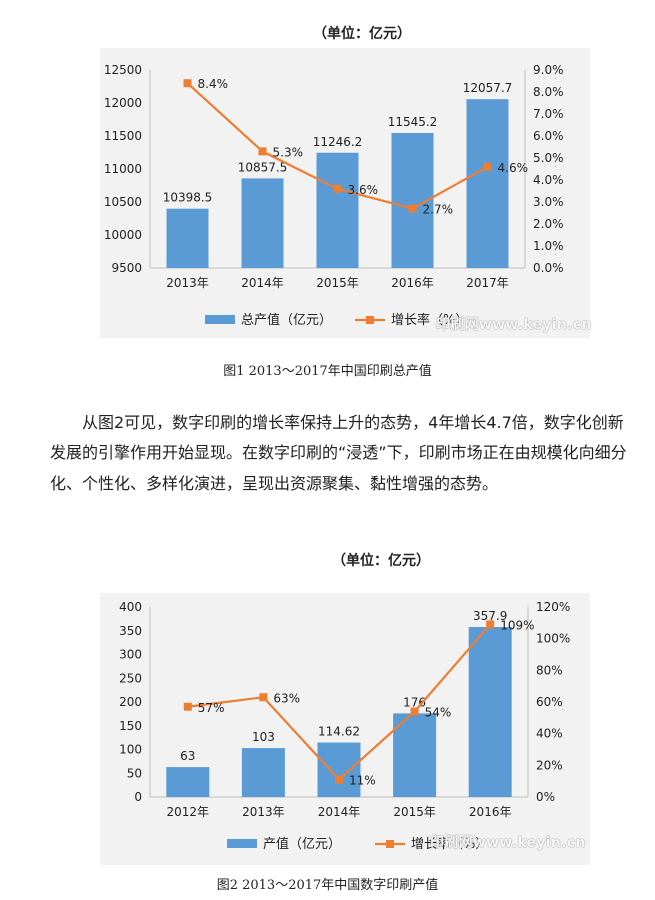  Describe the element at coordinates (339, 732) in the screenshot. I see `chart2-bar-label: 114.62` at that location.